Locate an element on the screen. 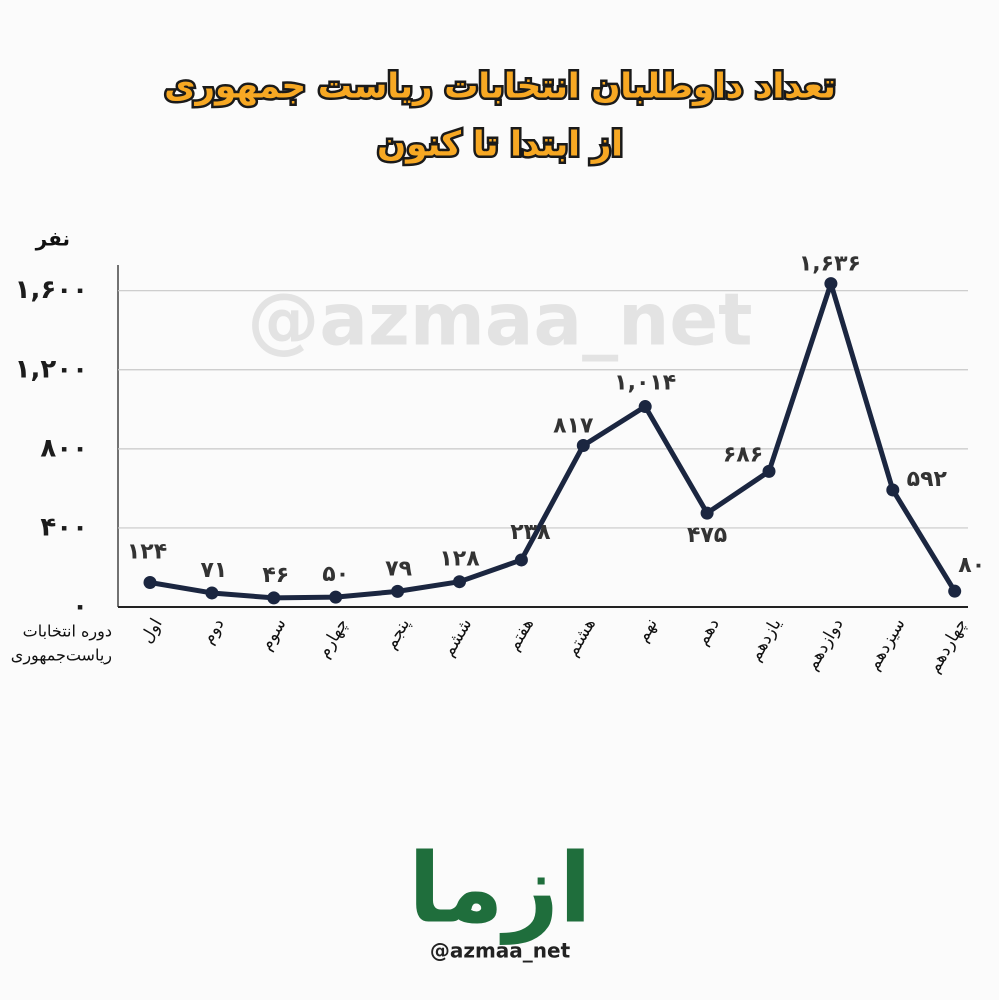 The width and height of the screenshot is (999, 1000). x-tick-label: دوازدهم is located at coordinates (825, 644).